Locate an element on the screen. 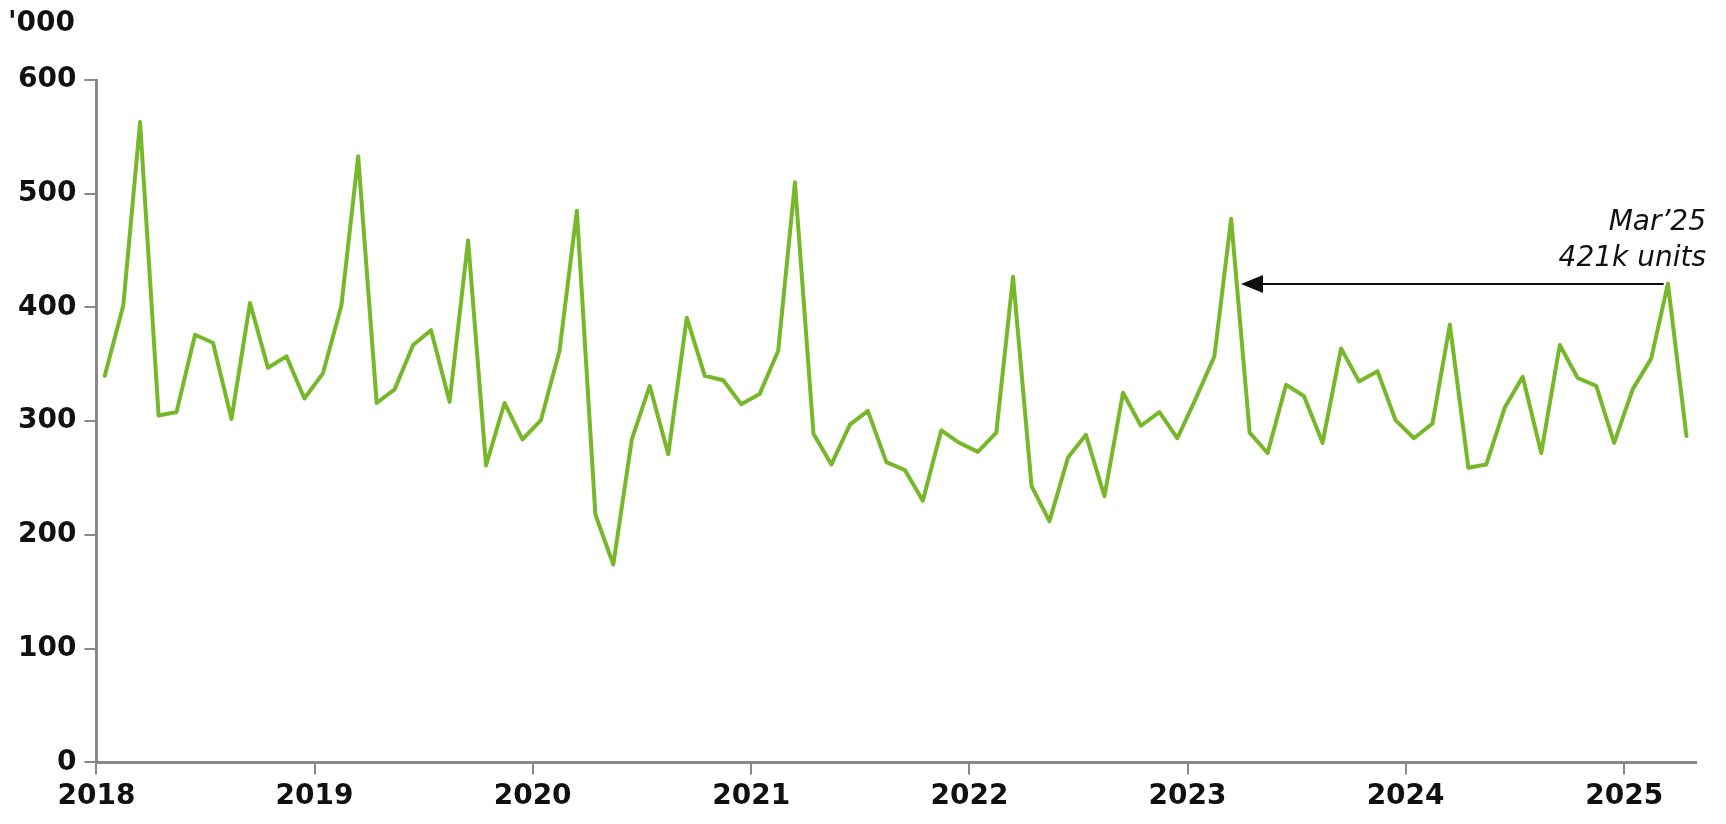  x-tick-label: 2020 is located at coordinates (532, 795).